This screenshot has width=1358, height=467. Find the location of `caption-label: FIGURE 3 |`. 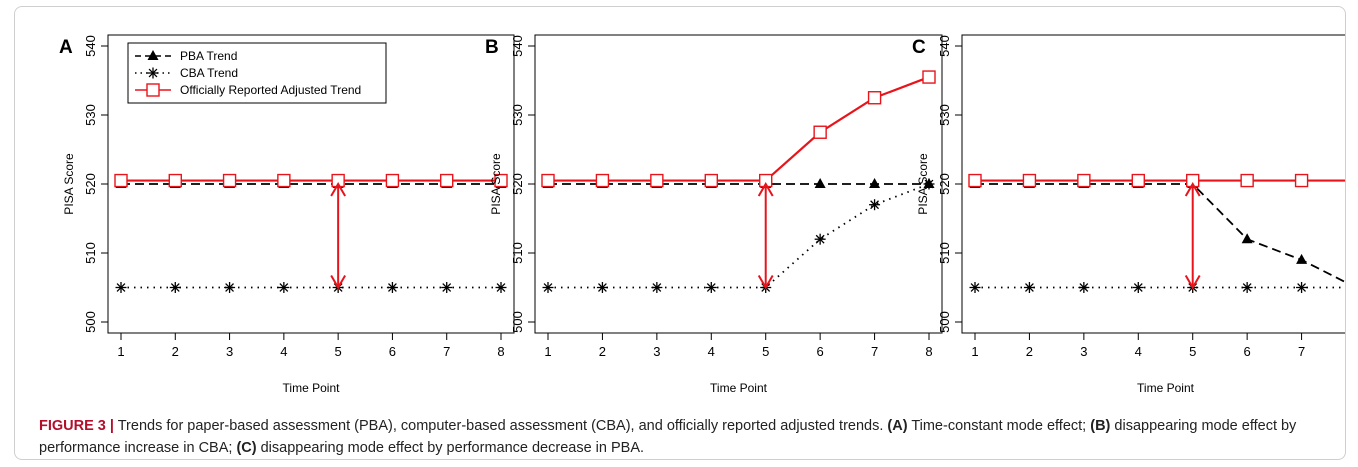

caption-label: FIGURE 3 | is located at coordinates (76, 426).